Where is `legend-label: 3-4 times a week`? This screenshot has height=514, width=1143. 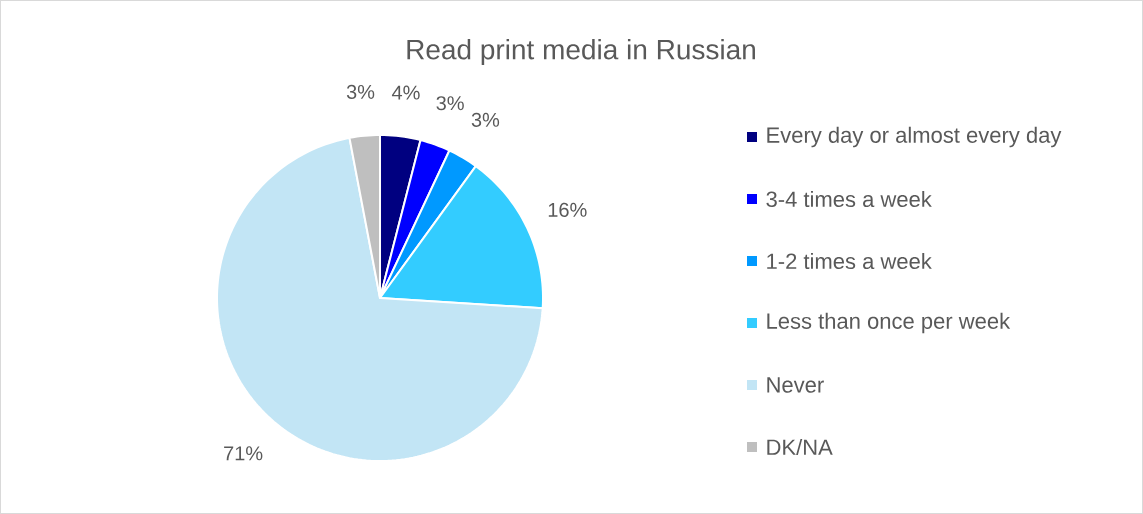
legend-label: 3-4 times a week is located at coordinates (849, 199).